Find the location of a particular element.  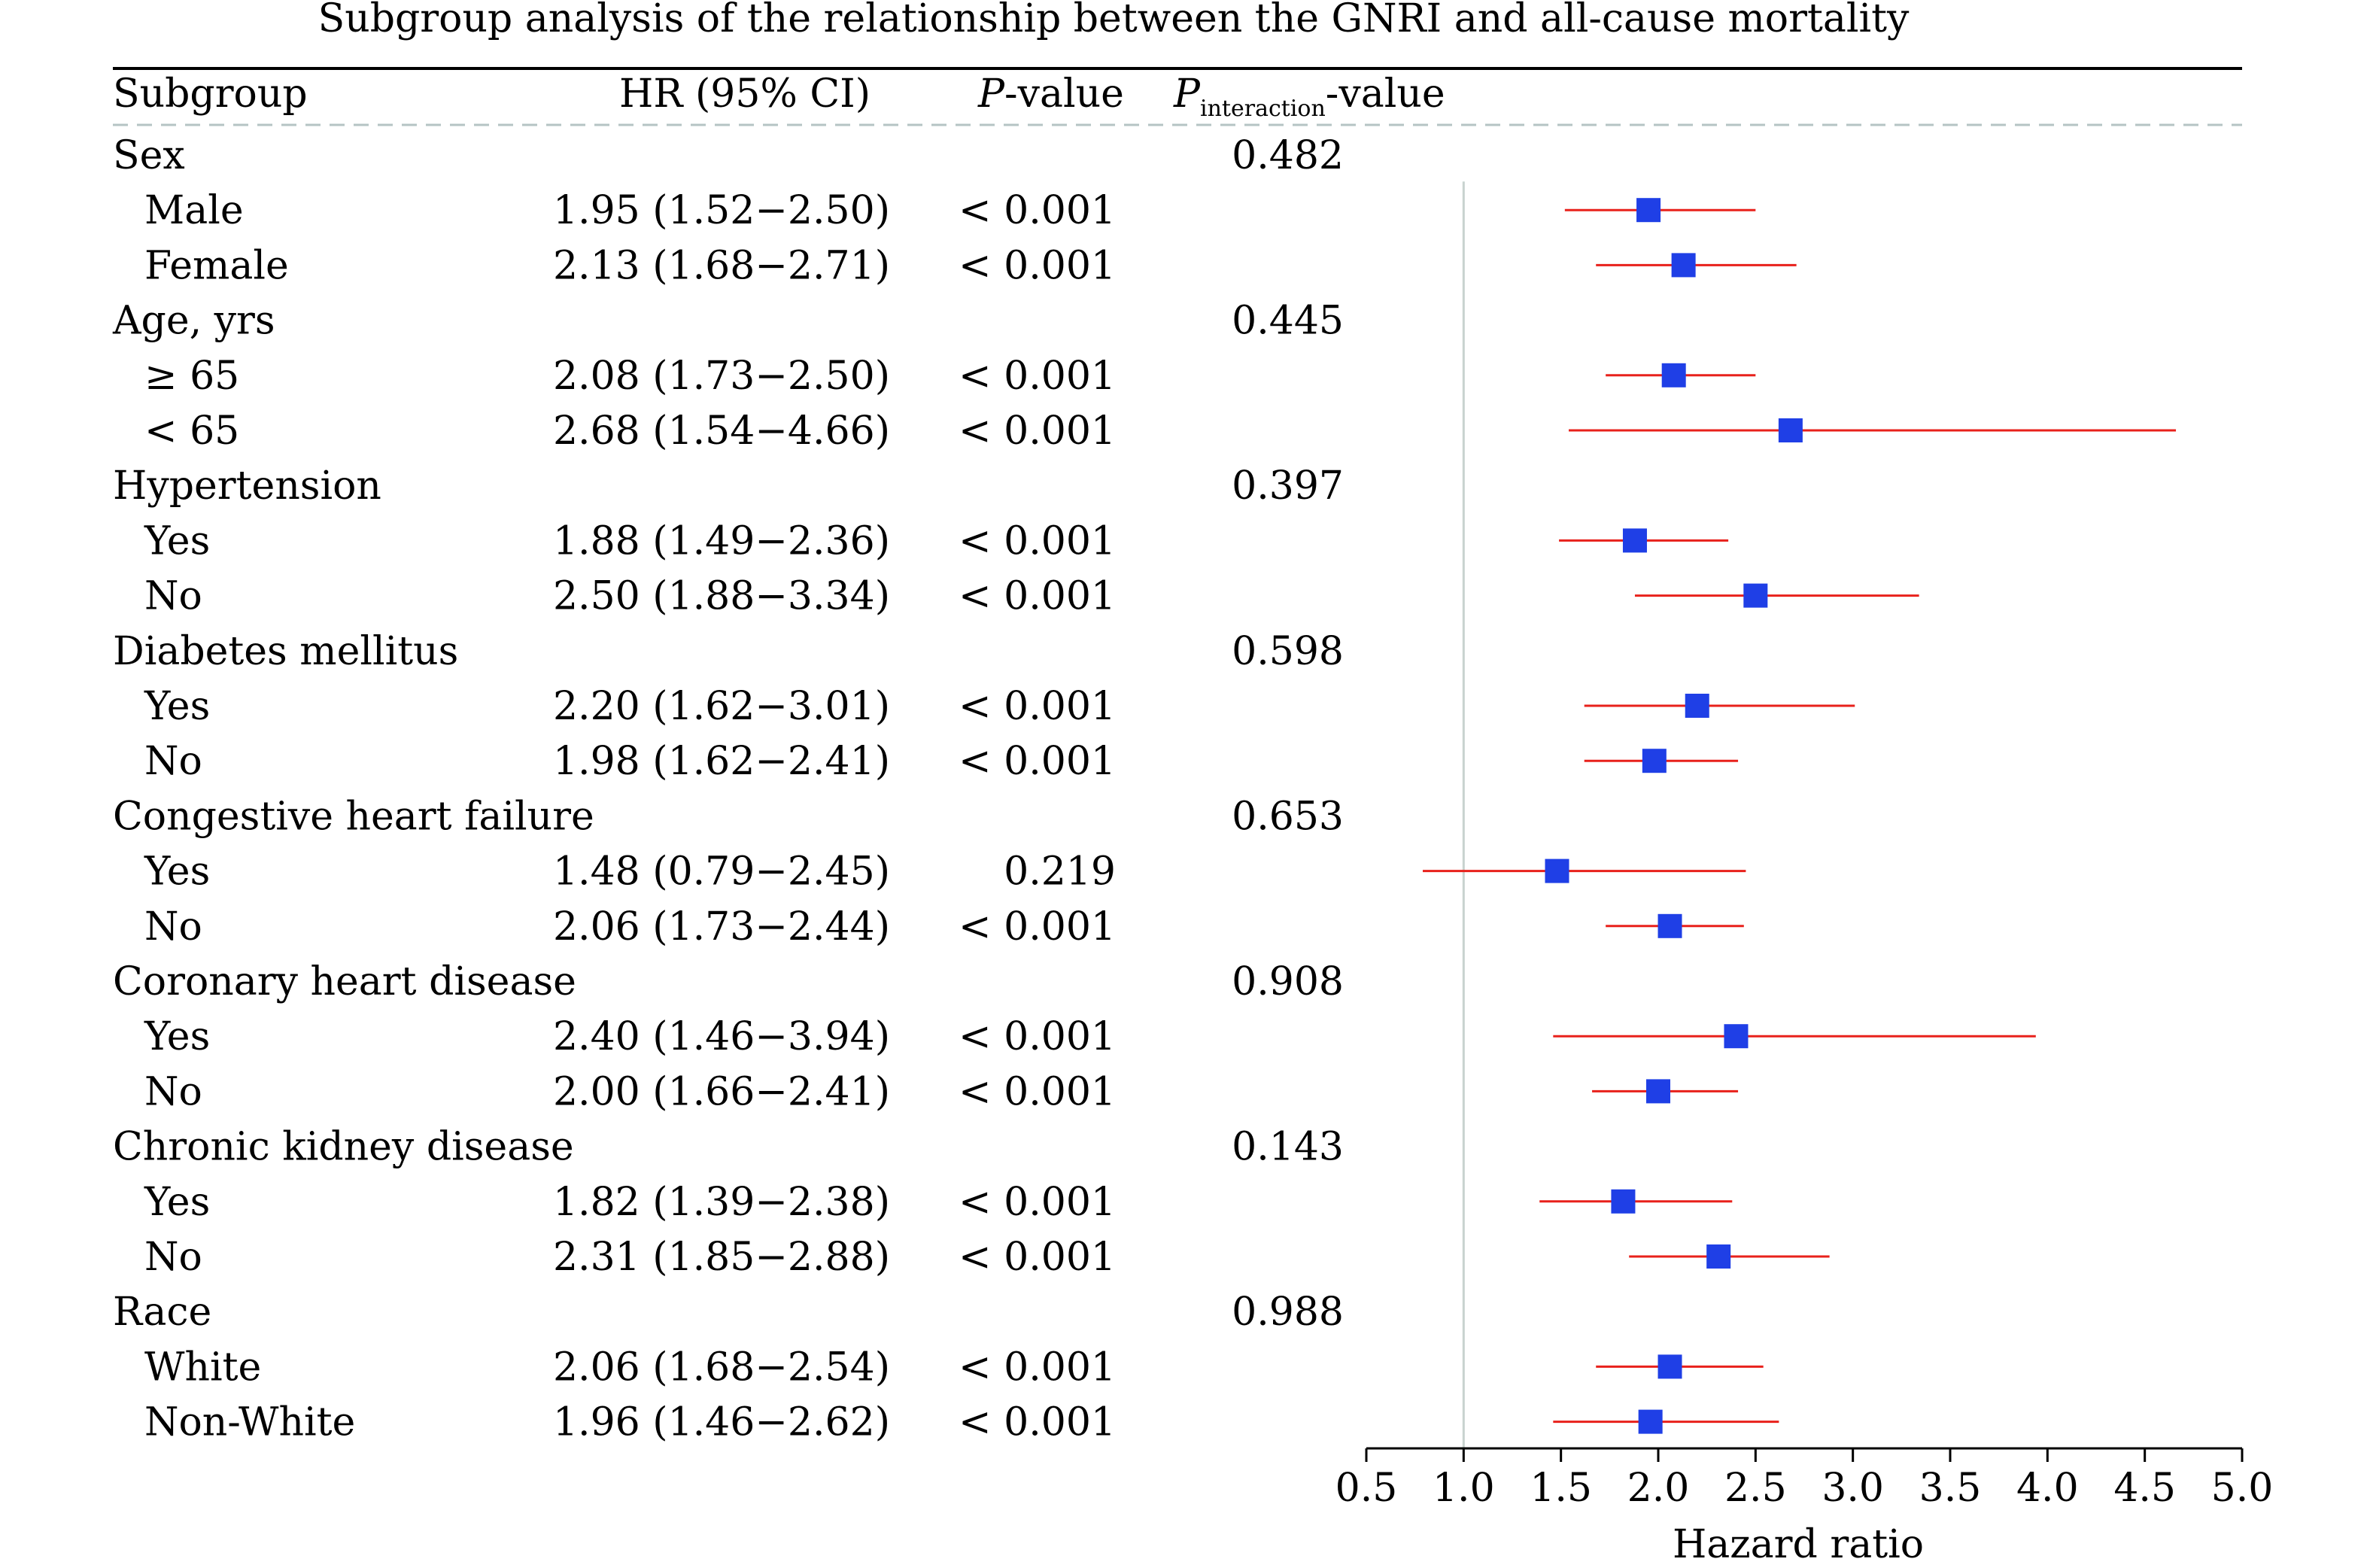

p-interaction-value: 0.653 is located at coordinates (1288, 817).